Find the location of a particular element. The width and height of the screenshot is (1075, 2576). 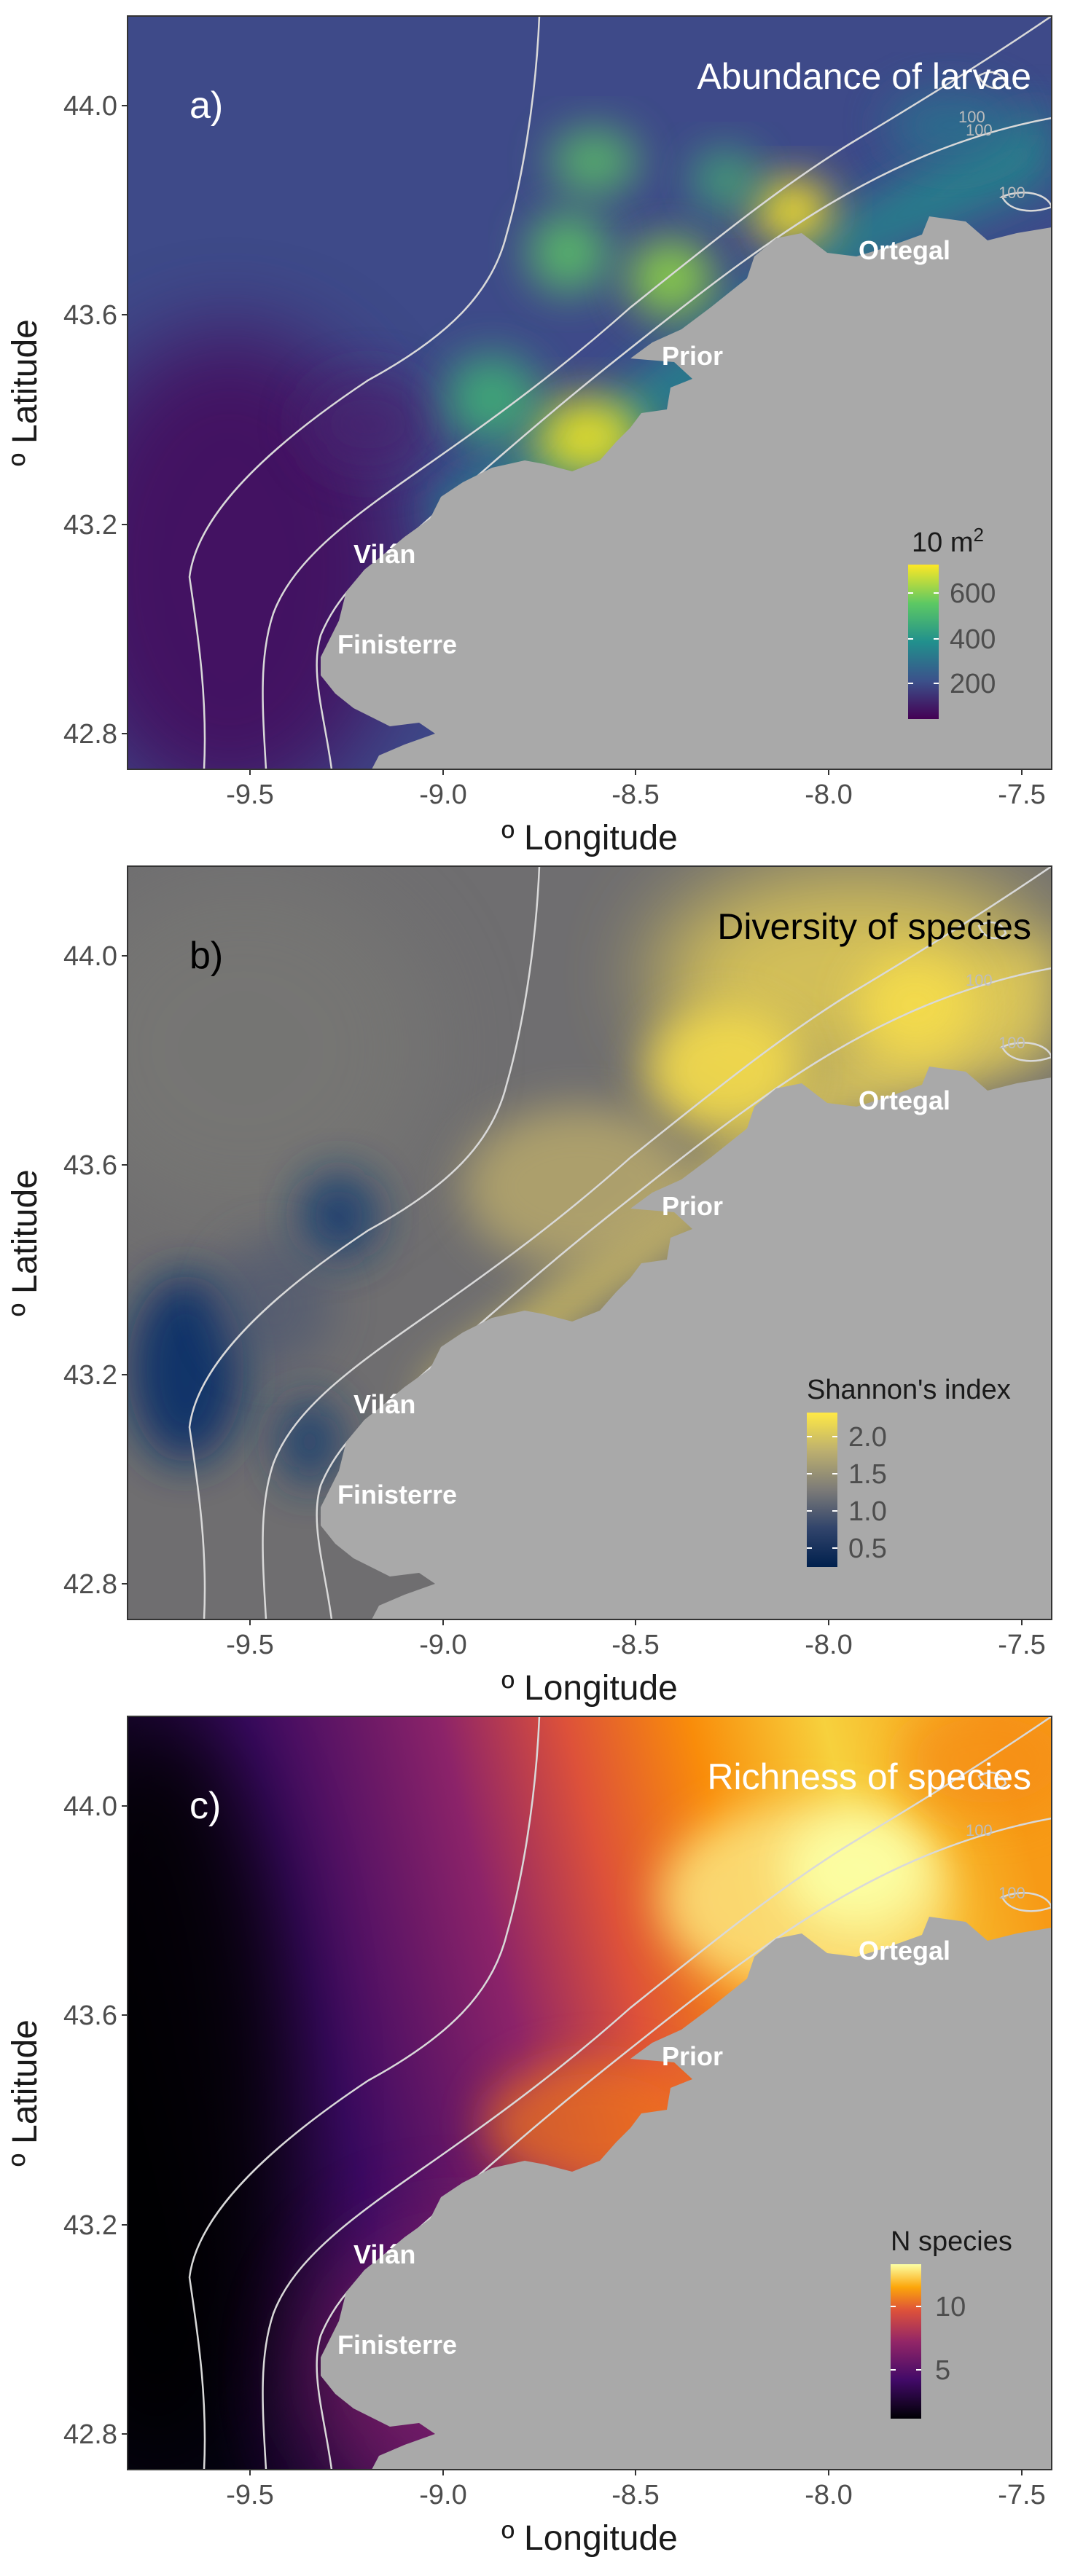

legend-tick: 10 is located at coordinates (950, 2307).